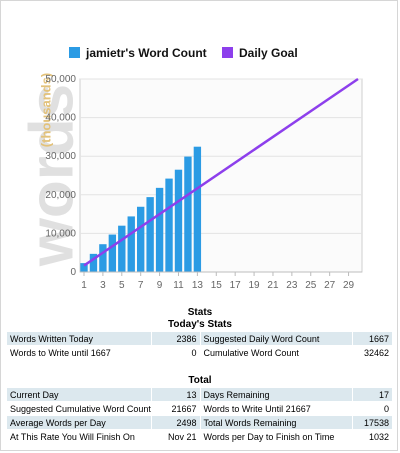  Describe the element at coordinates (372, 394) in the screenshot. I see `stat-value: 17` at that location.